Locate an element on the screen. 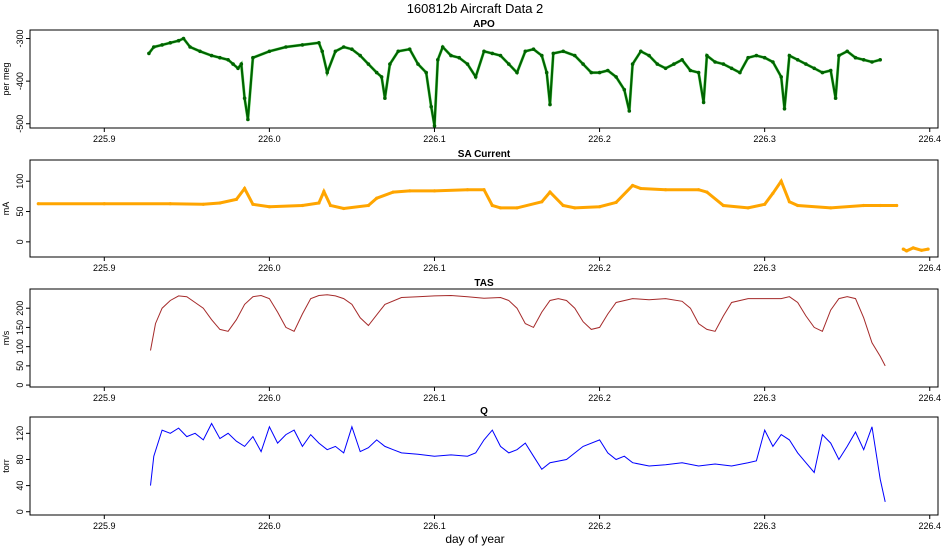 The width and height of the screenshot is (950, 550). panel-title: APO is located at coordinates (484, 24).